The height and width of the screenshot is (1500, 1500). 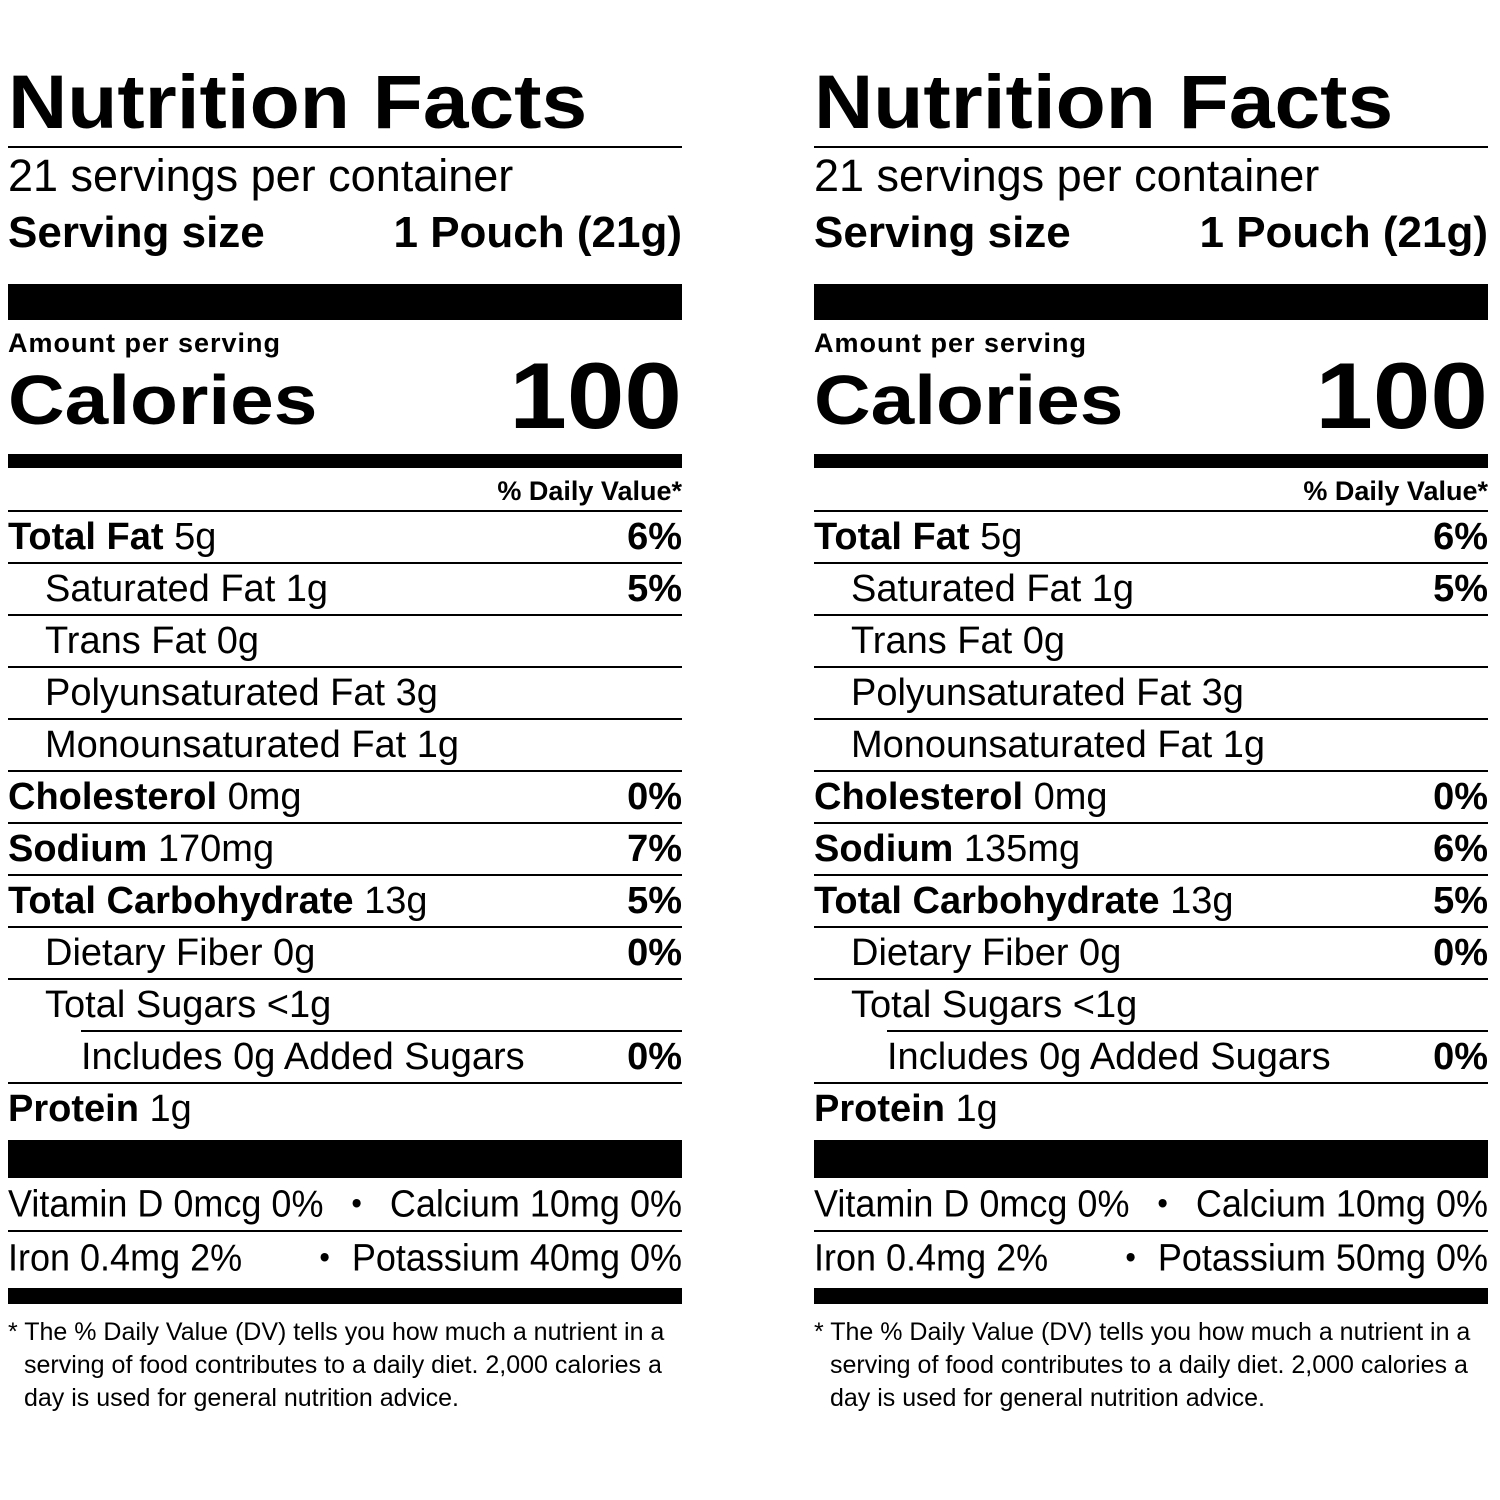 I want to click on nutrient-row-total-fat: Total Fat 5g 6%, so click(x=1151, y=536).